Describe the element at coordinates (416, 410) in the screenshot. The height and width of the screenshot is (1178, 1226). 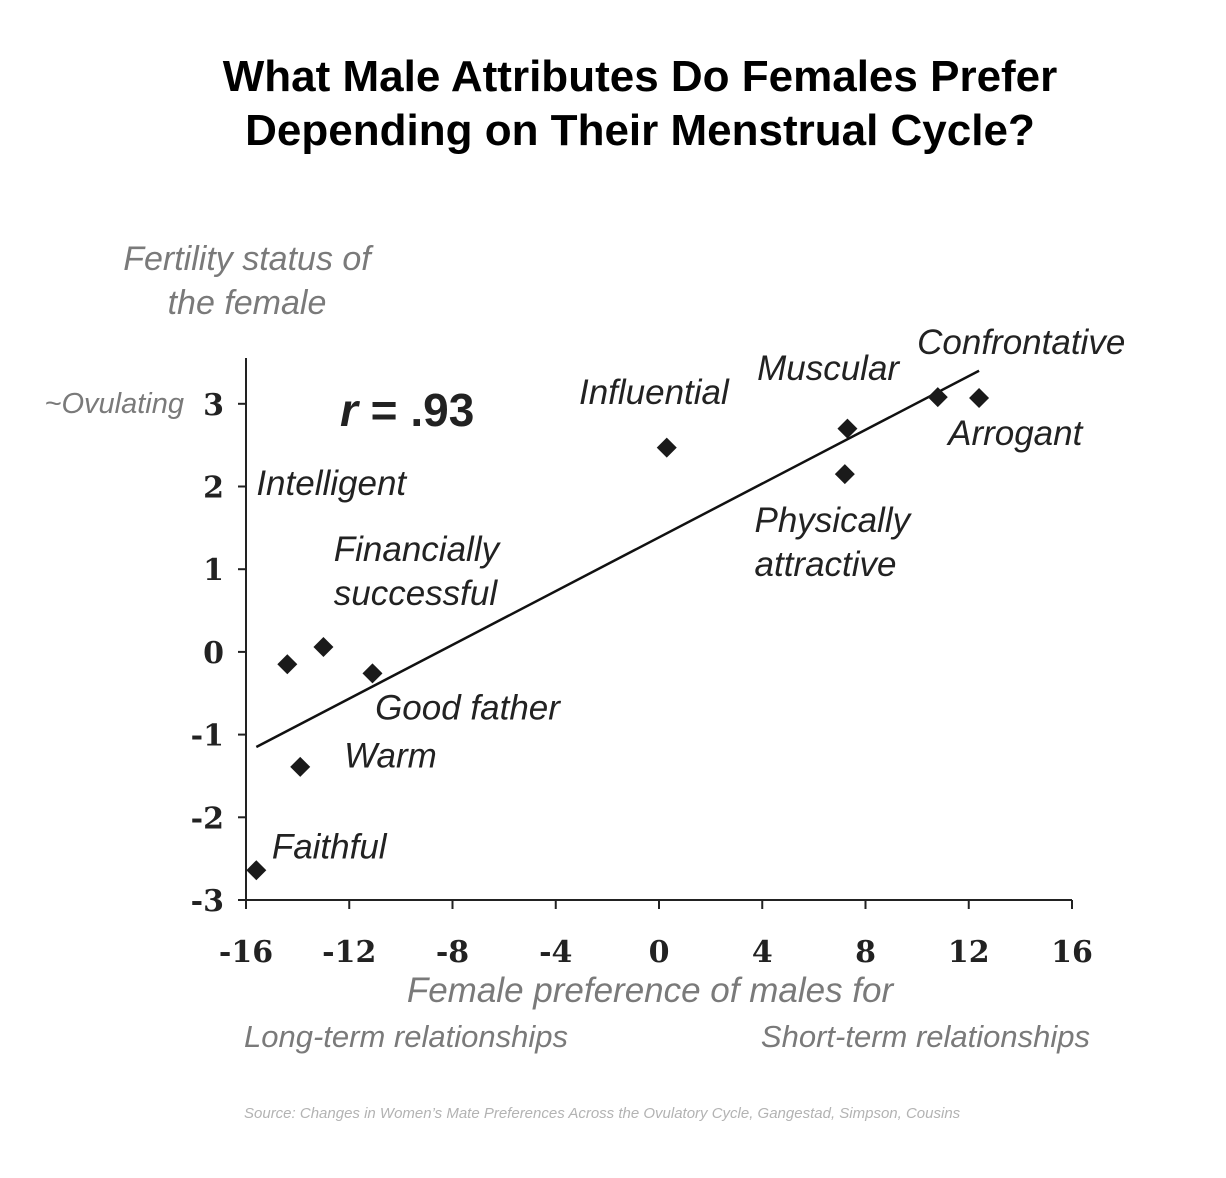
I see `correlation-value: = .93` at that location.